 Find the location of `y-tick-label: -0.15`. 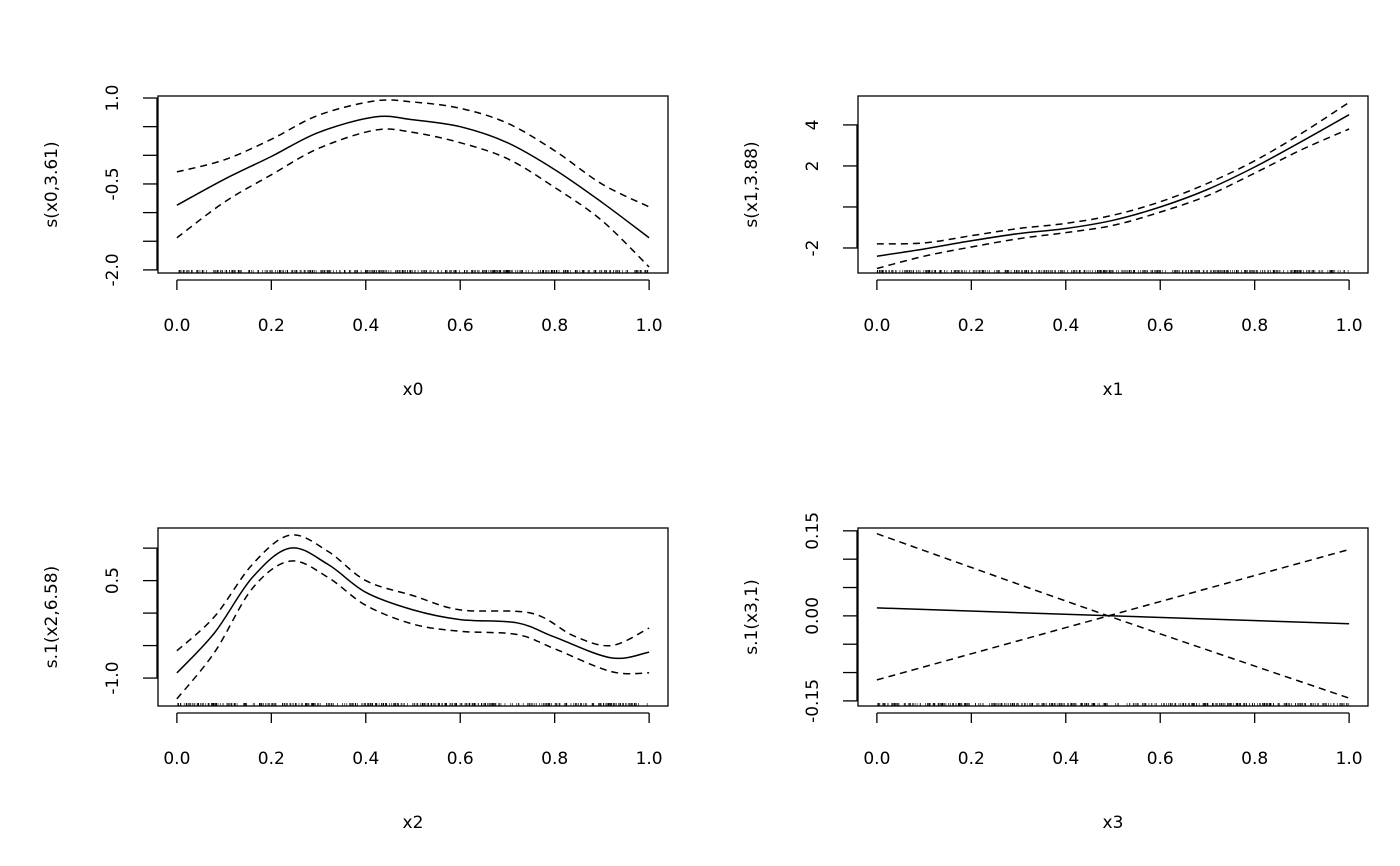

y-tick-label: -0.15 is located at coordinates (813, 701).